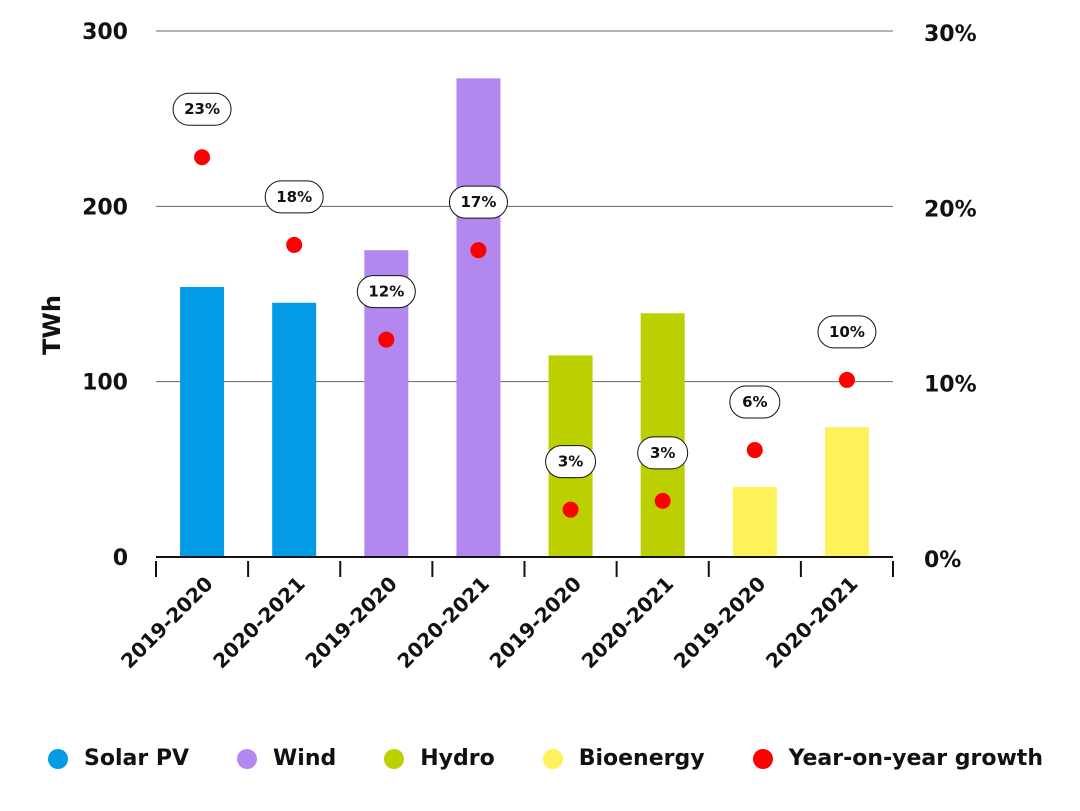 The width and height of the screenshot is (1080, 811). I want to click on y2-tick-label: 20%, so click(950, 209).